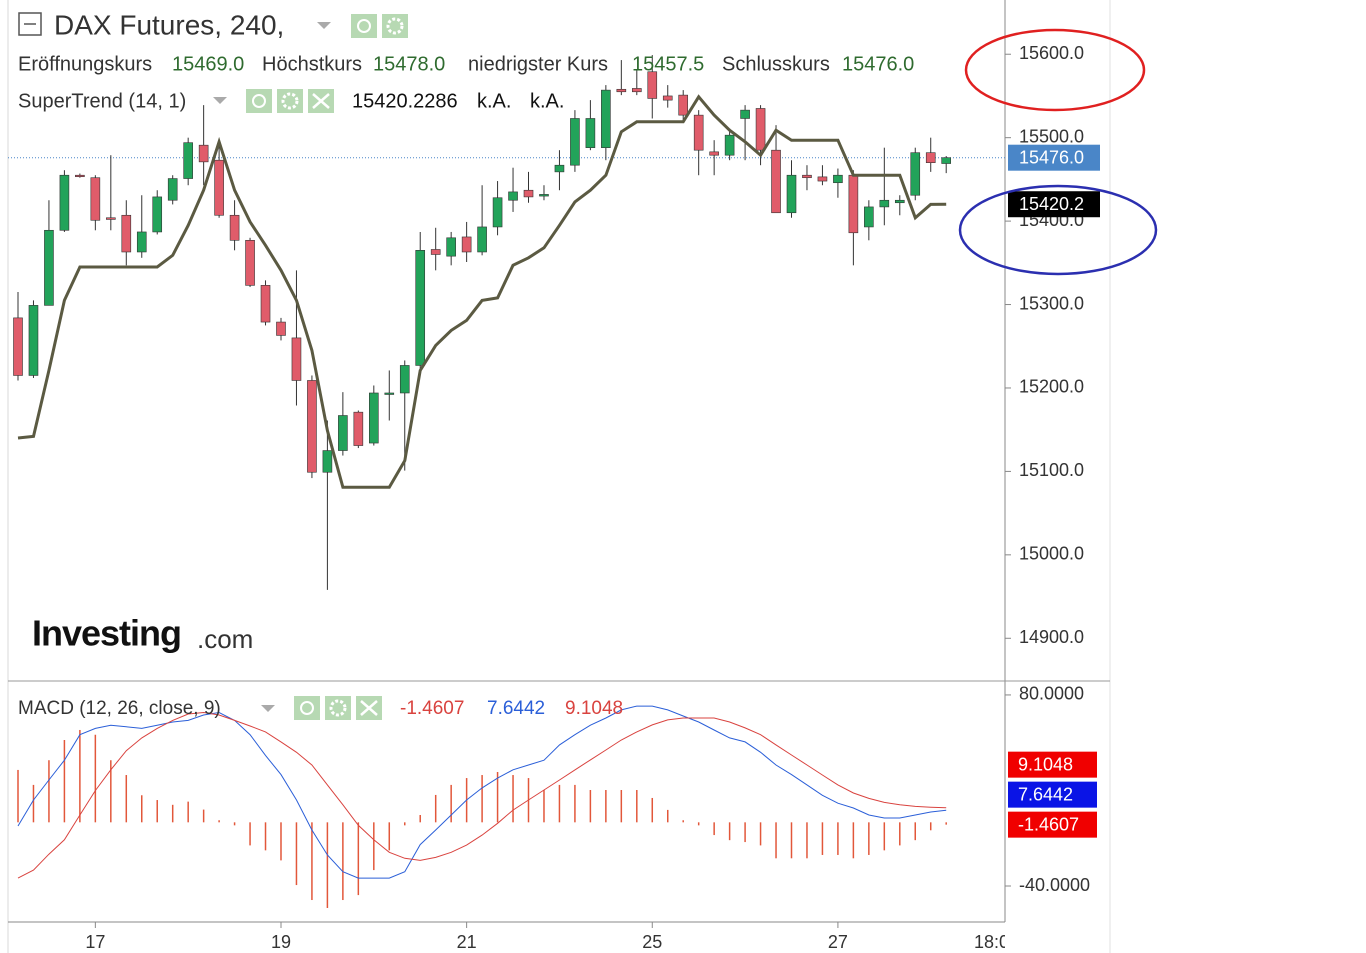  What do you see at coordinates (516, 708) in the screenshot?
I see `macd-value: 7.6442` at bounding box center [516, 708].